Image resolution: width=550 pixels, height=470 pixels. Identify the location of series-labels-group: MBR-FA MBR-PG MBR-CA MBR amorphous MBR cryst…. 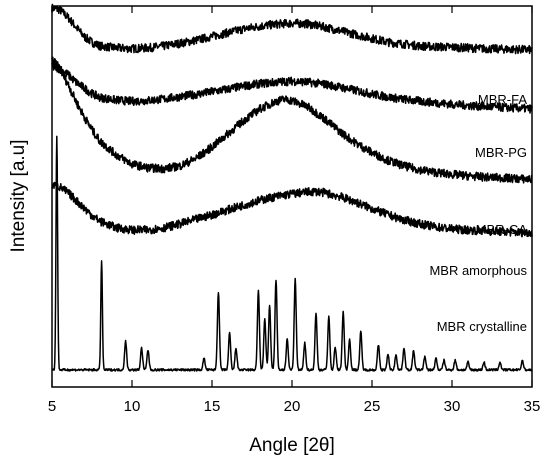
(478, 213).